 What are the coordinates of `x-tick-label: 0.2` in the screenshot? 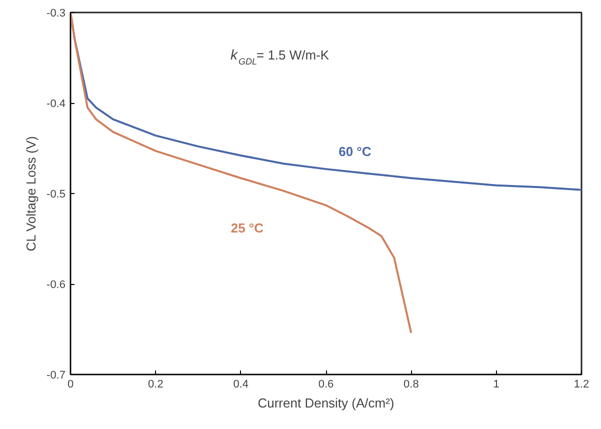 It's located at (156, 384).